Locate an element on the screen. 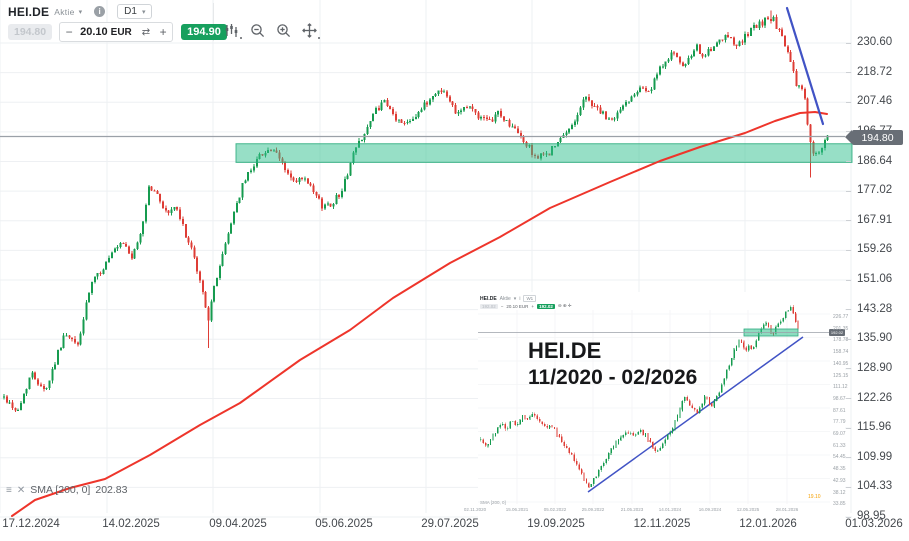 The width and height of the screenshot is (909, 541). inset-price-axis-label: 61.33 is located at coordinates (839, 445).